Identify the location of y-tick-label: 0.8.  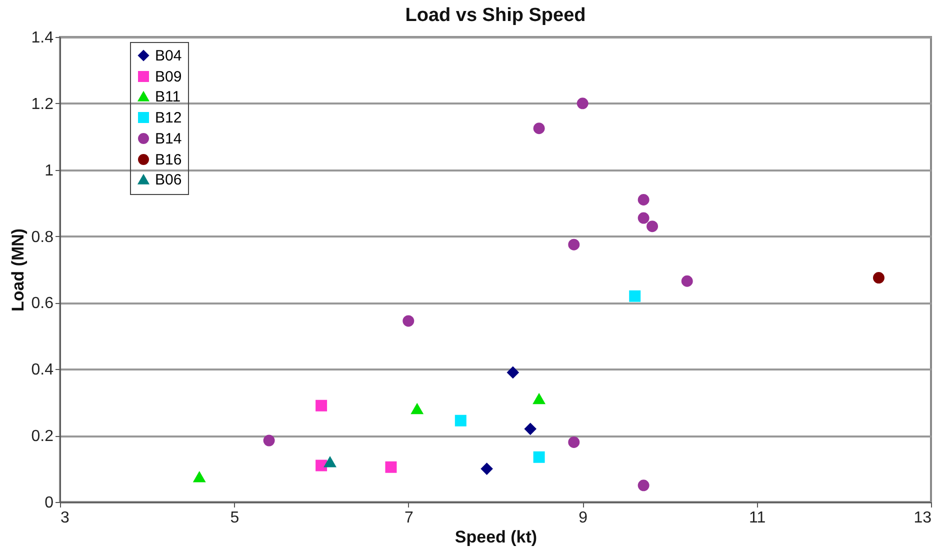
(42, 237).